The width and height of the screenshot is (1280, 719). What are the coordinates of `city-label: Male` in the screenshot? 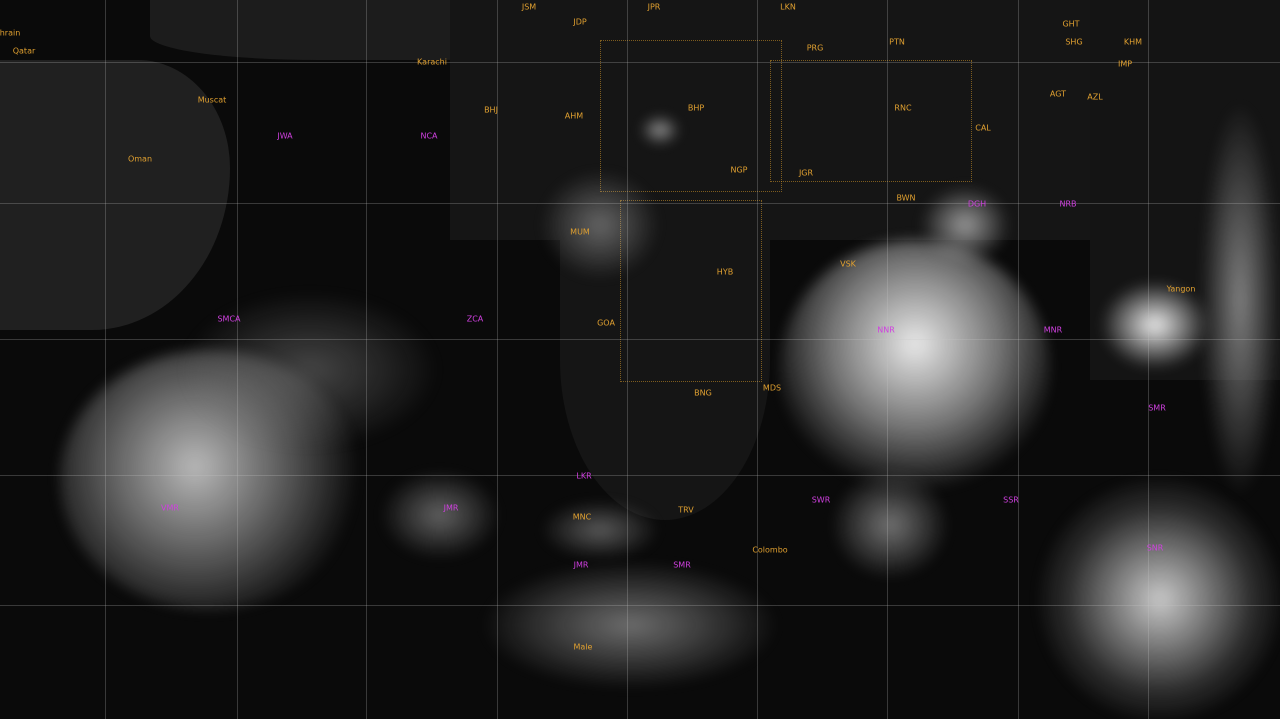 It's located at (583, 647).